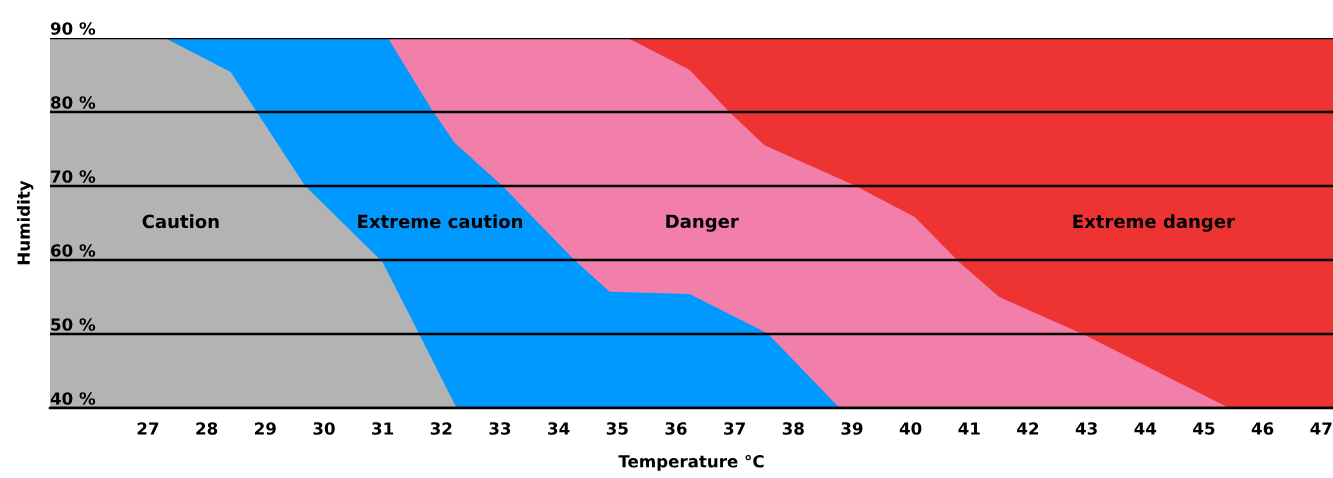  I want to click on x-tick-label: 43, so click(1086, 428).